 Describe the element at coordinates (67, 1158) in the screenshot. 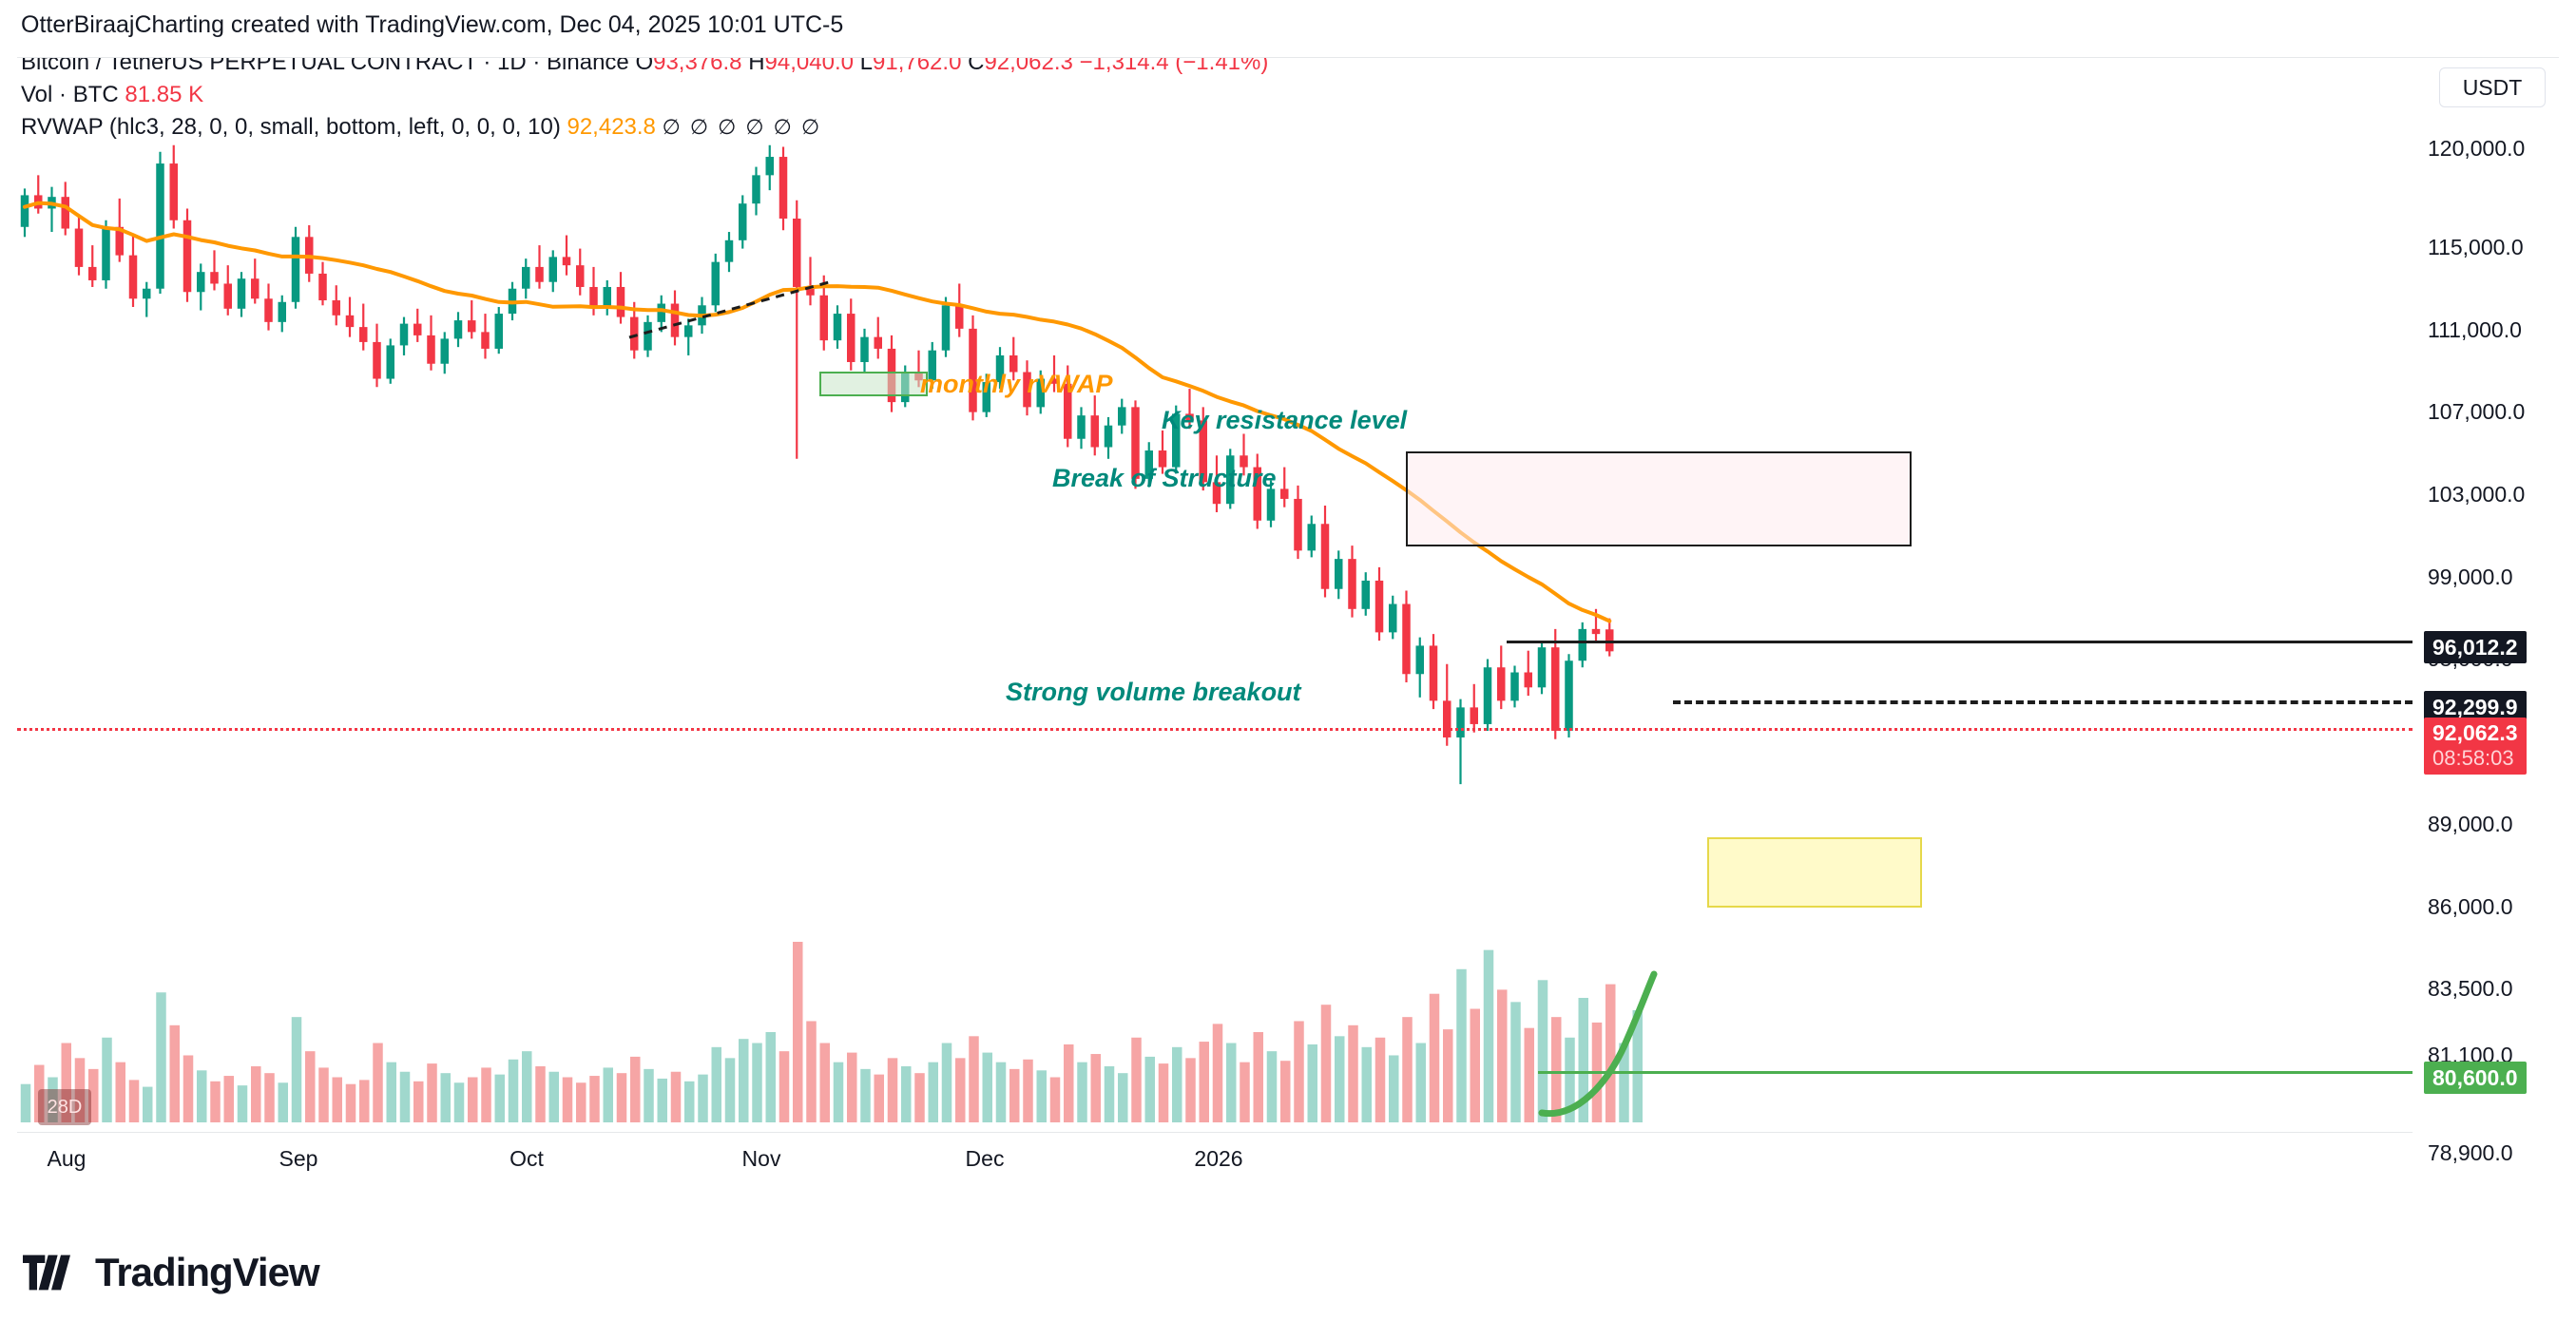

I see `time-tick: Aug` at that location.